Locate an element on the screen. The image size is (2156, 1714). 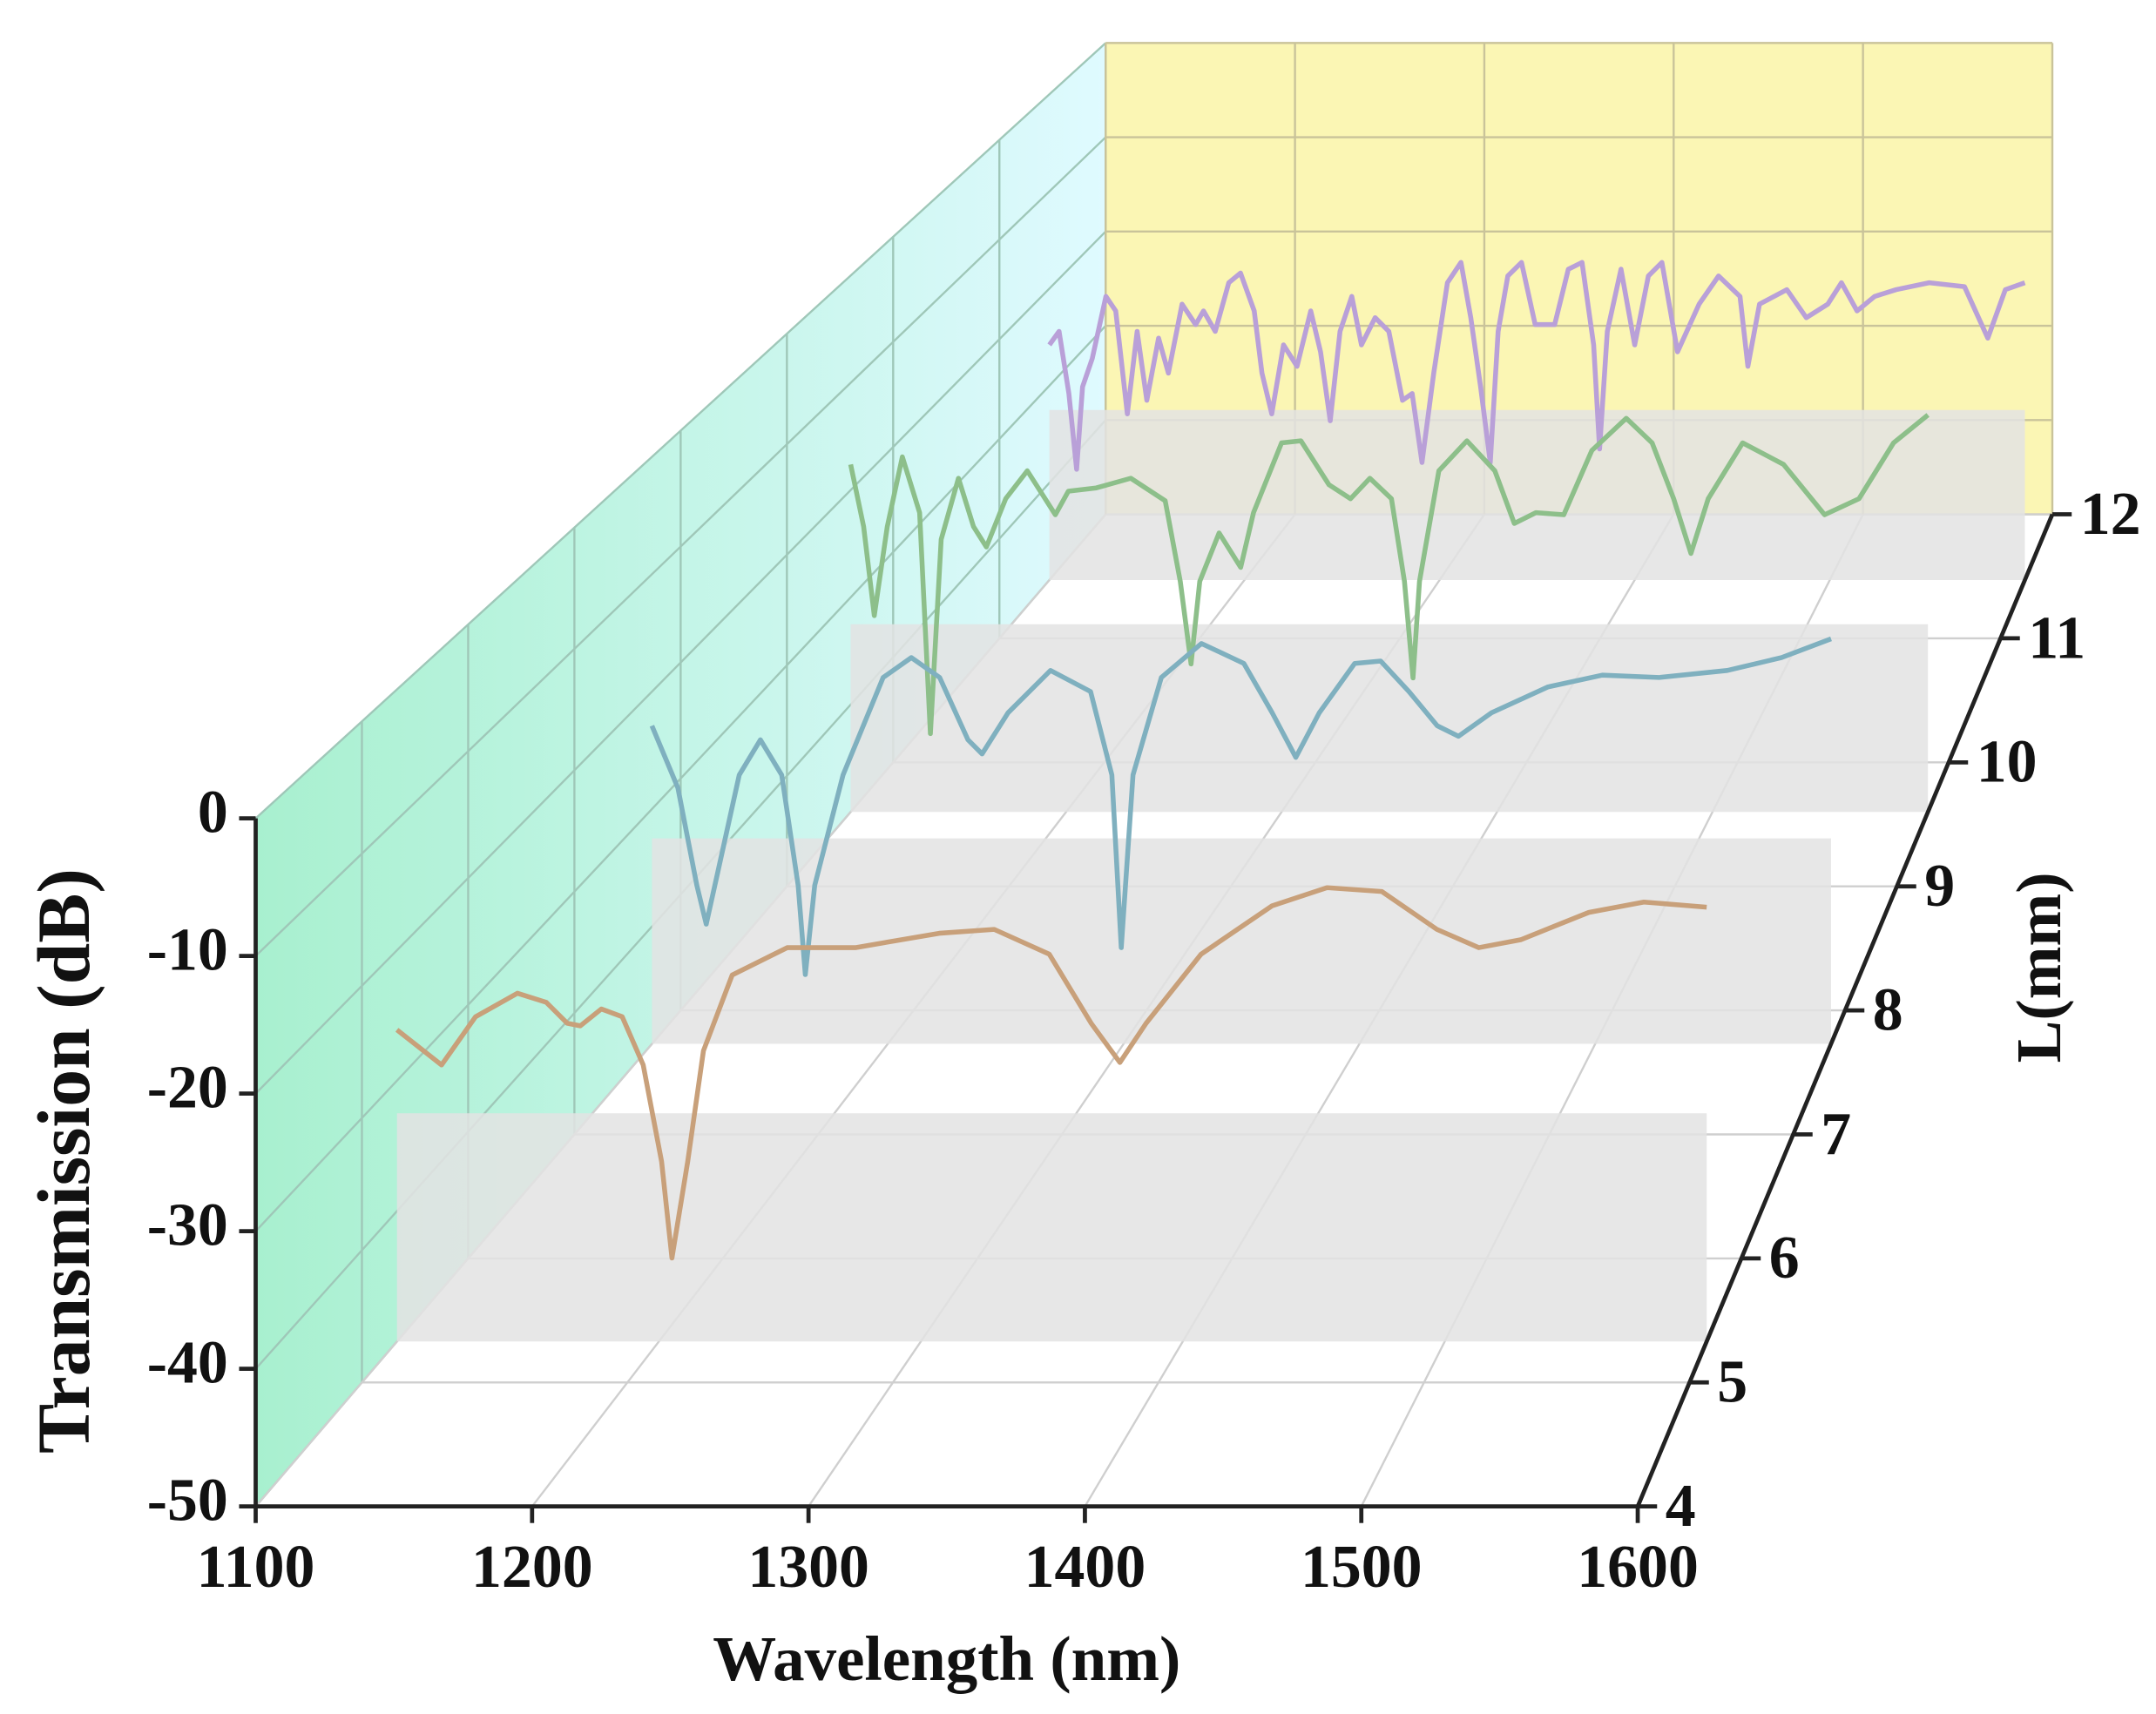
z-tick-label: 12 is located at coordinates (2110, 515).